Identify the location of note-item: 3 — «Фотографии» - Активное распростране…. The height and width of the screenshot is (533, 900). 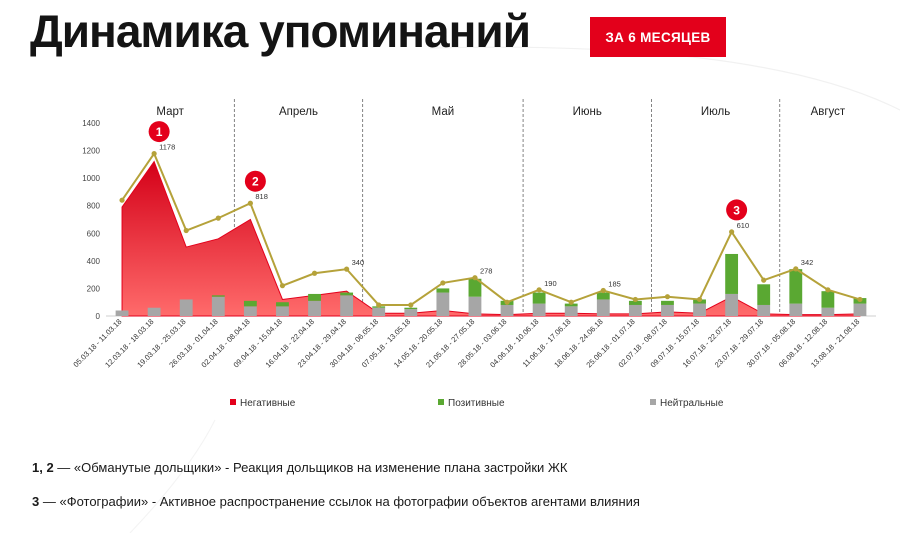
(336, 501).